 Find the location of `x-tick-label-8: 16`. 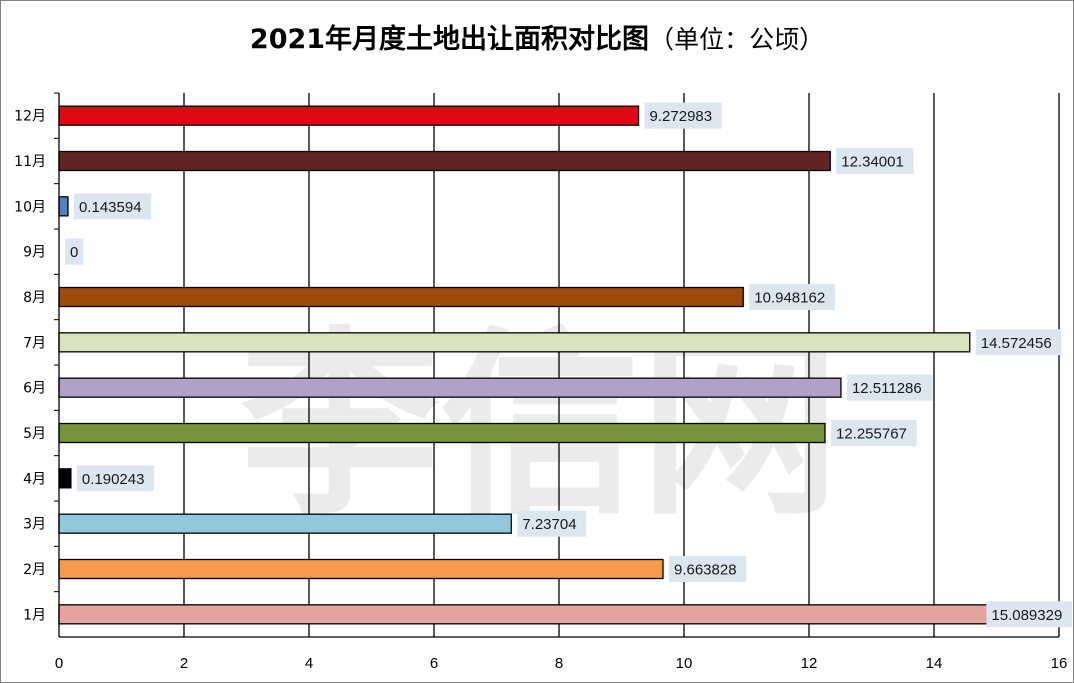

x-tick-label-8: 16 is located at coordinates (1059, 663).